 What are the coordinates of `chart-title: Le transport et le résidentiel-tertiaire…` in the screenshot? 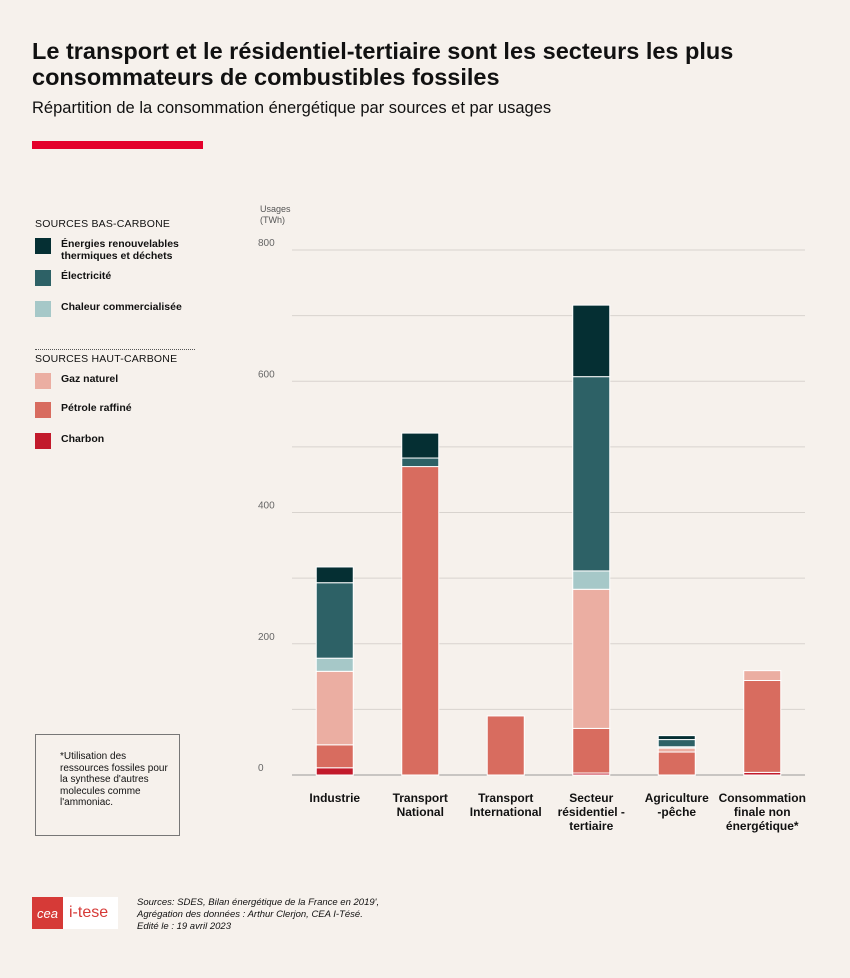 It's located at (383, 64).